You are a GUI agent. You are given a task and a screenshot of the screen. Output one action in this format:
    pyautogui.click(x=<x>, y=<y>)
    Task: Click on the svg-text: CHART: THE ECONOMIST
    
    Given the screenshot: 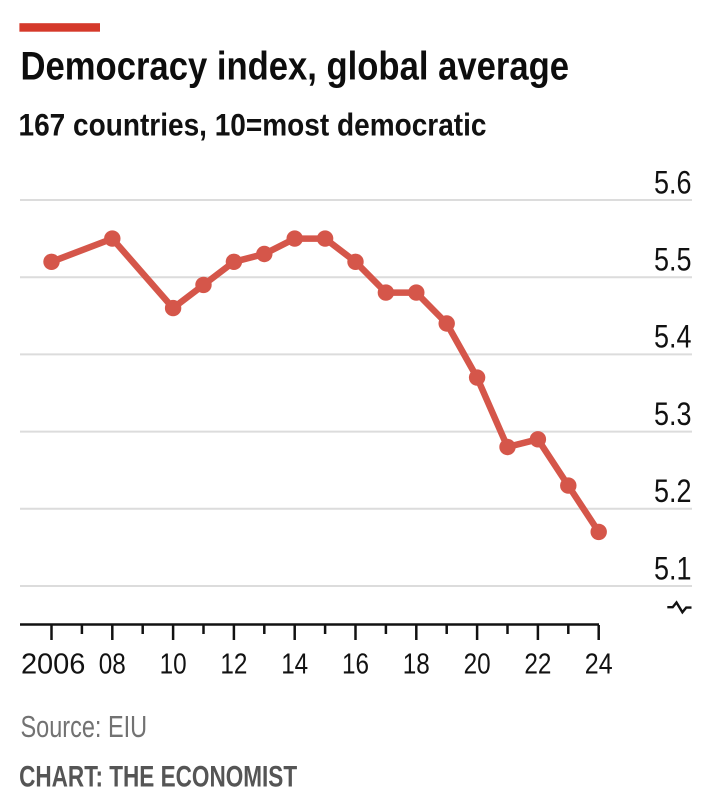 What is the action you would take?
    pyautogui.click(x=158, y=777)
    